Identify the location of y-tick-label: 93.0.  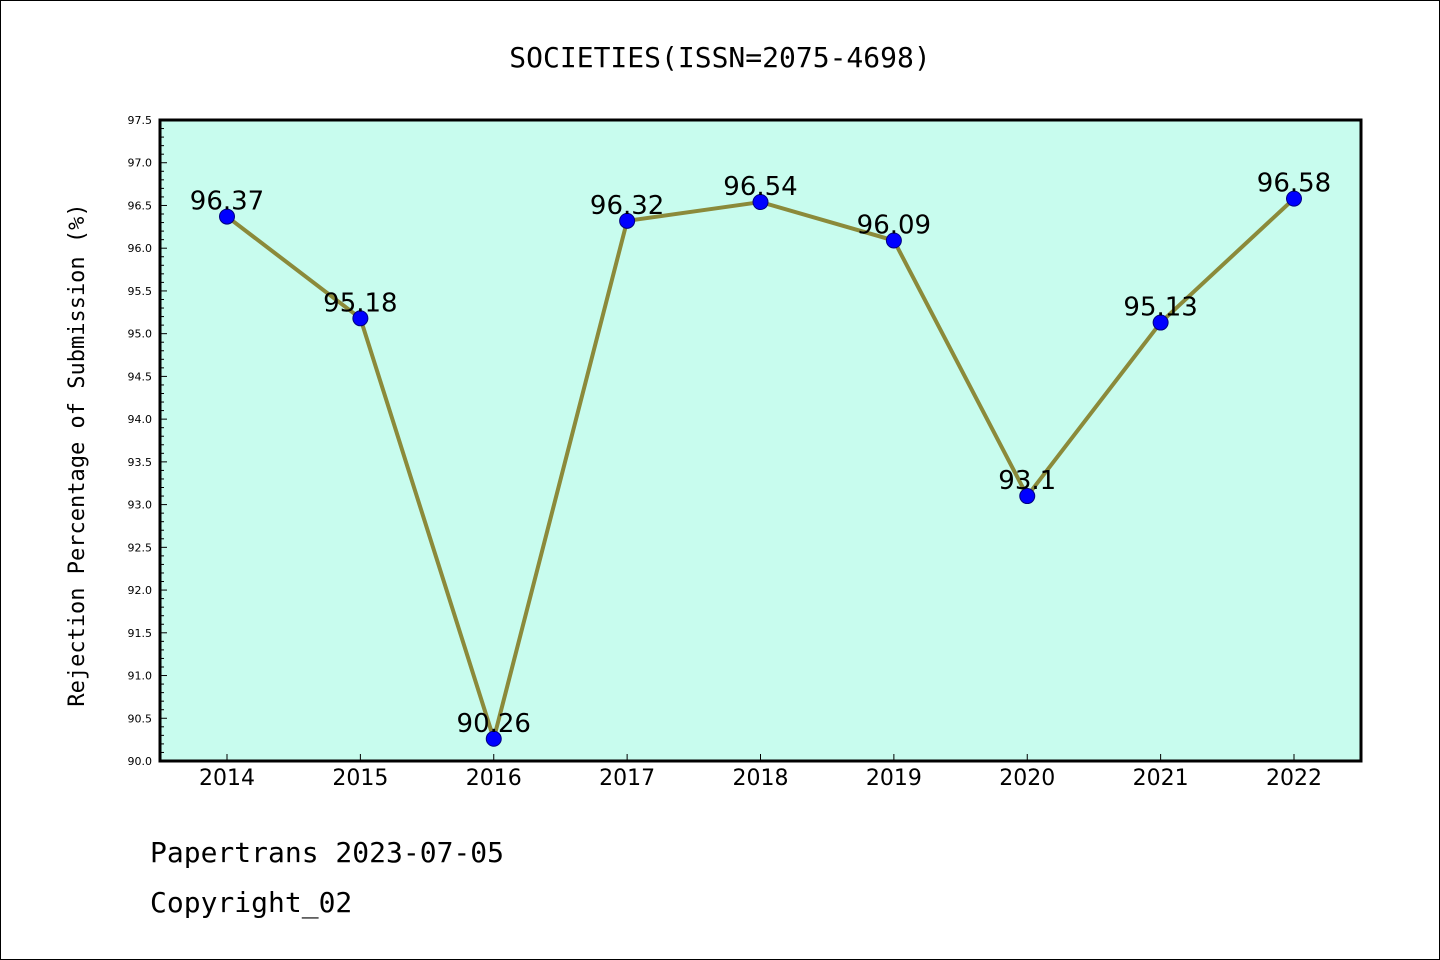
(140, 505).